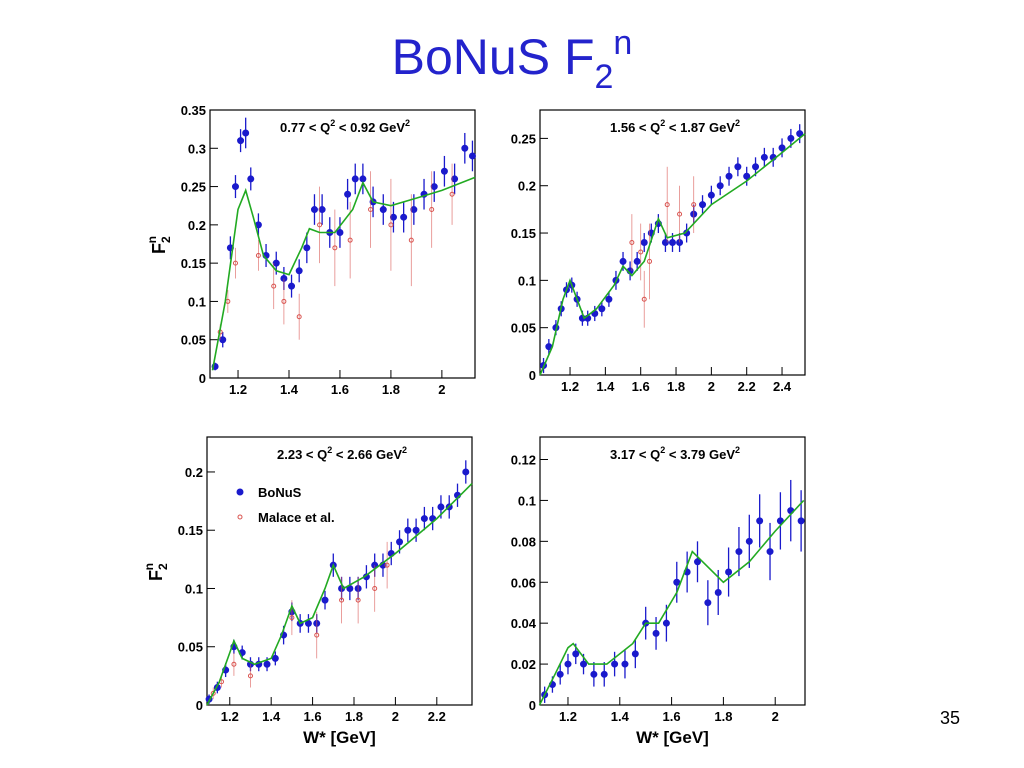 The width and height of the screenshot is (1024, 768). Describe the element at coordinates (296, 517) in the screenshot. I see `legend-label: Malace et al.` at that location.